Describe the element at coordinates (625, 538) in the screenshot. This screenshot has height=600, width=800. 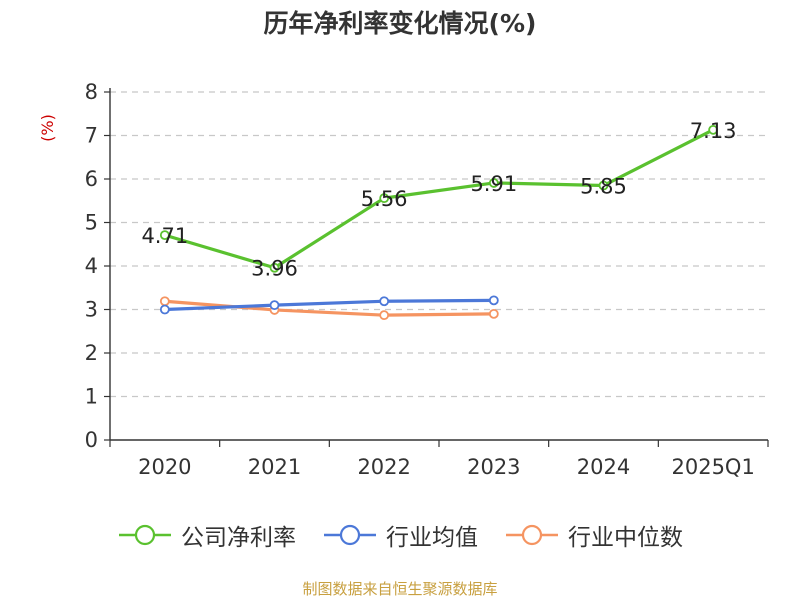
I see `legend-label: 行业中位数` at that location.